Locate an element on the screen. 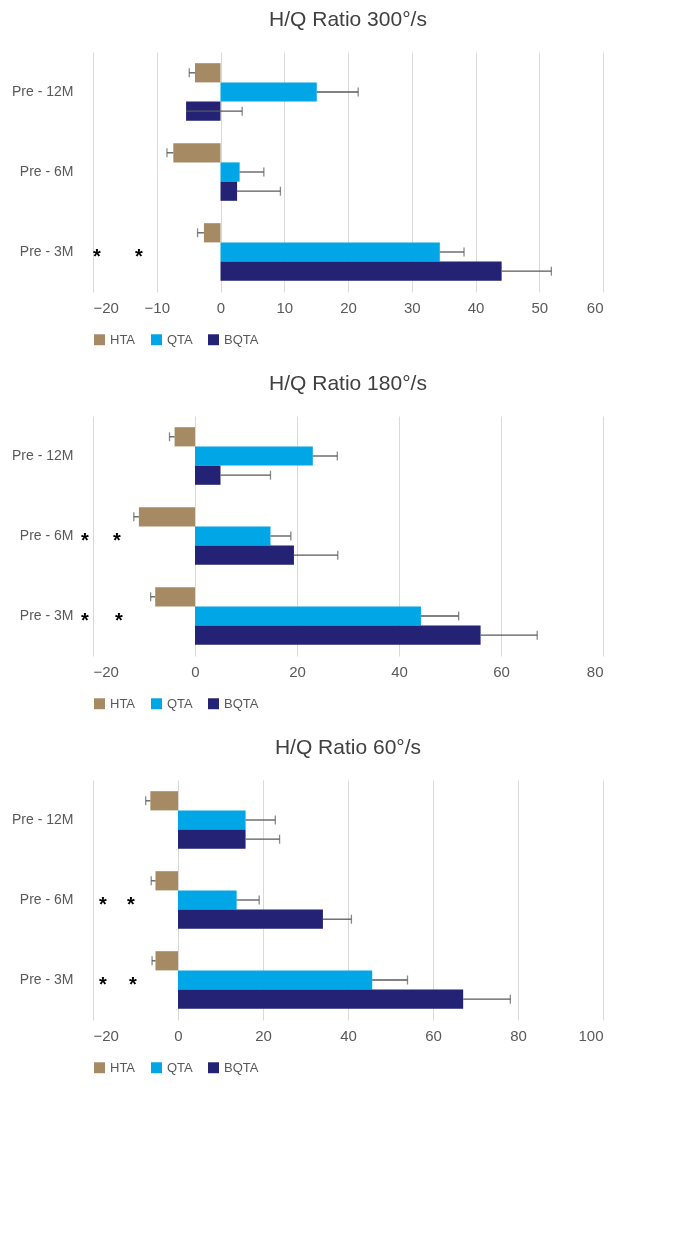 The image size is (686, 1246). x-tick-label: 100 is located at coordinates (591, 1035).